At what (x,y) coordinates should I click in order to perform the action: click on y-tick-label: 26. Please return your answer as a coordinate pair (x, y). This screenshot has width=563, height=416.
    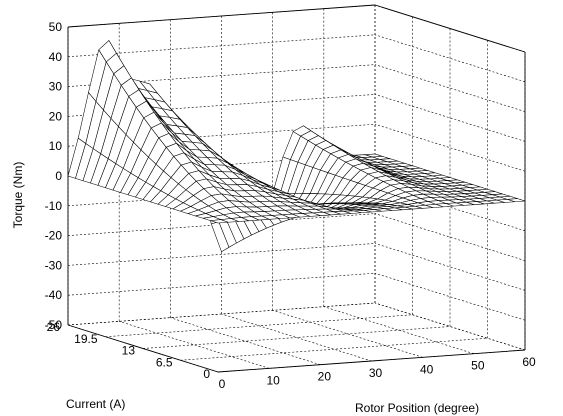
    Looking at the image, I should click on (54, 327).